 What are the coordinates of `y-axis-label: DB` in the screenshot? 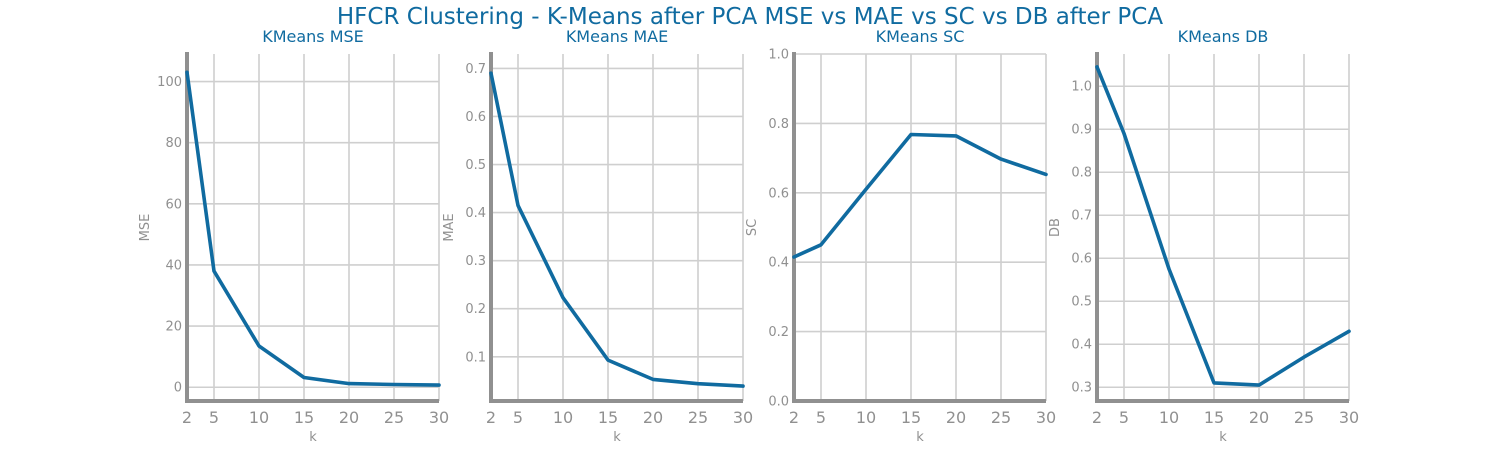 It's located at (1055, 227).